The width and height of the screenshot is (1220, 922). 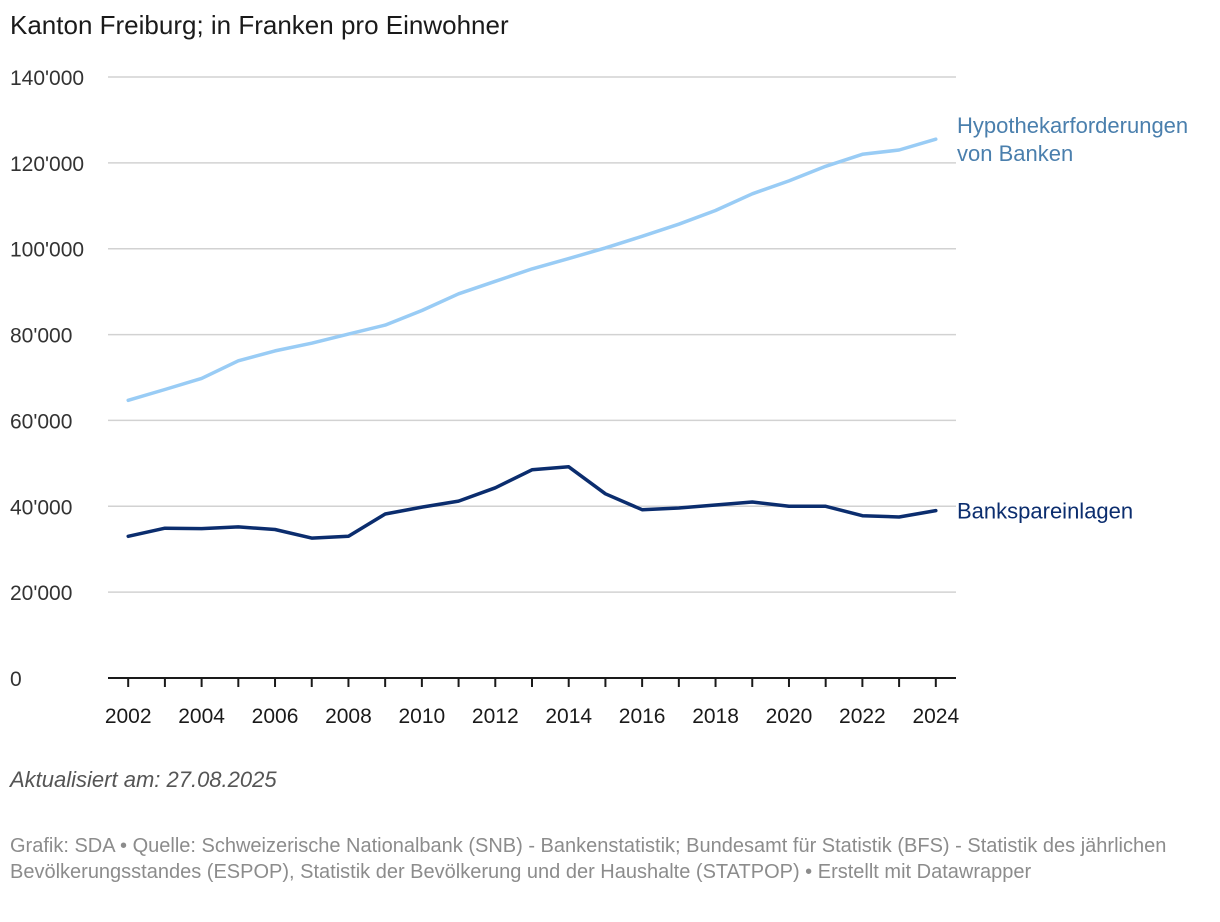 What do you see at coordinates (16, 679) in the screenshot?
I see `y-tick-label: 0` at bounding box center [16, 679].